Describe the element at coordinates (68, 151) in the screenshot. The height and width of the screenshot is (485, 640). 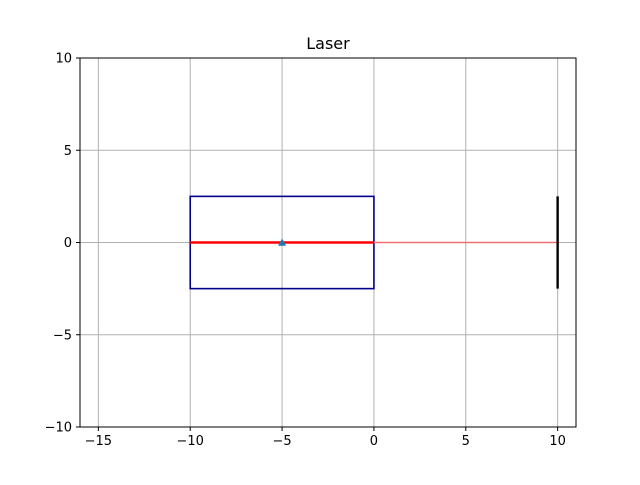
I see `y-tick-label: 5` at that location.